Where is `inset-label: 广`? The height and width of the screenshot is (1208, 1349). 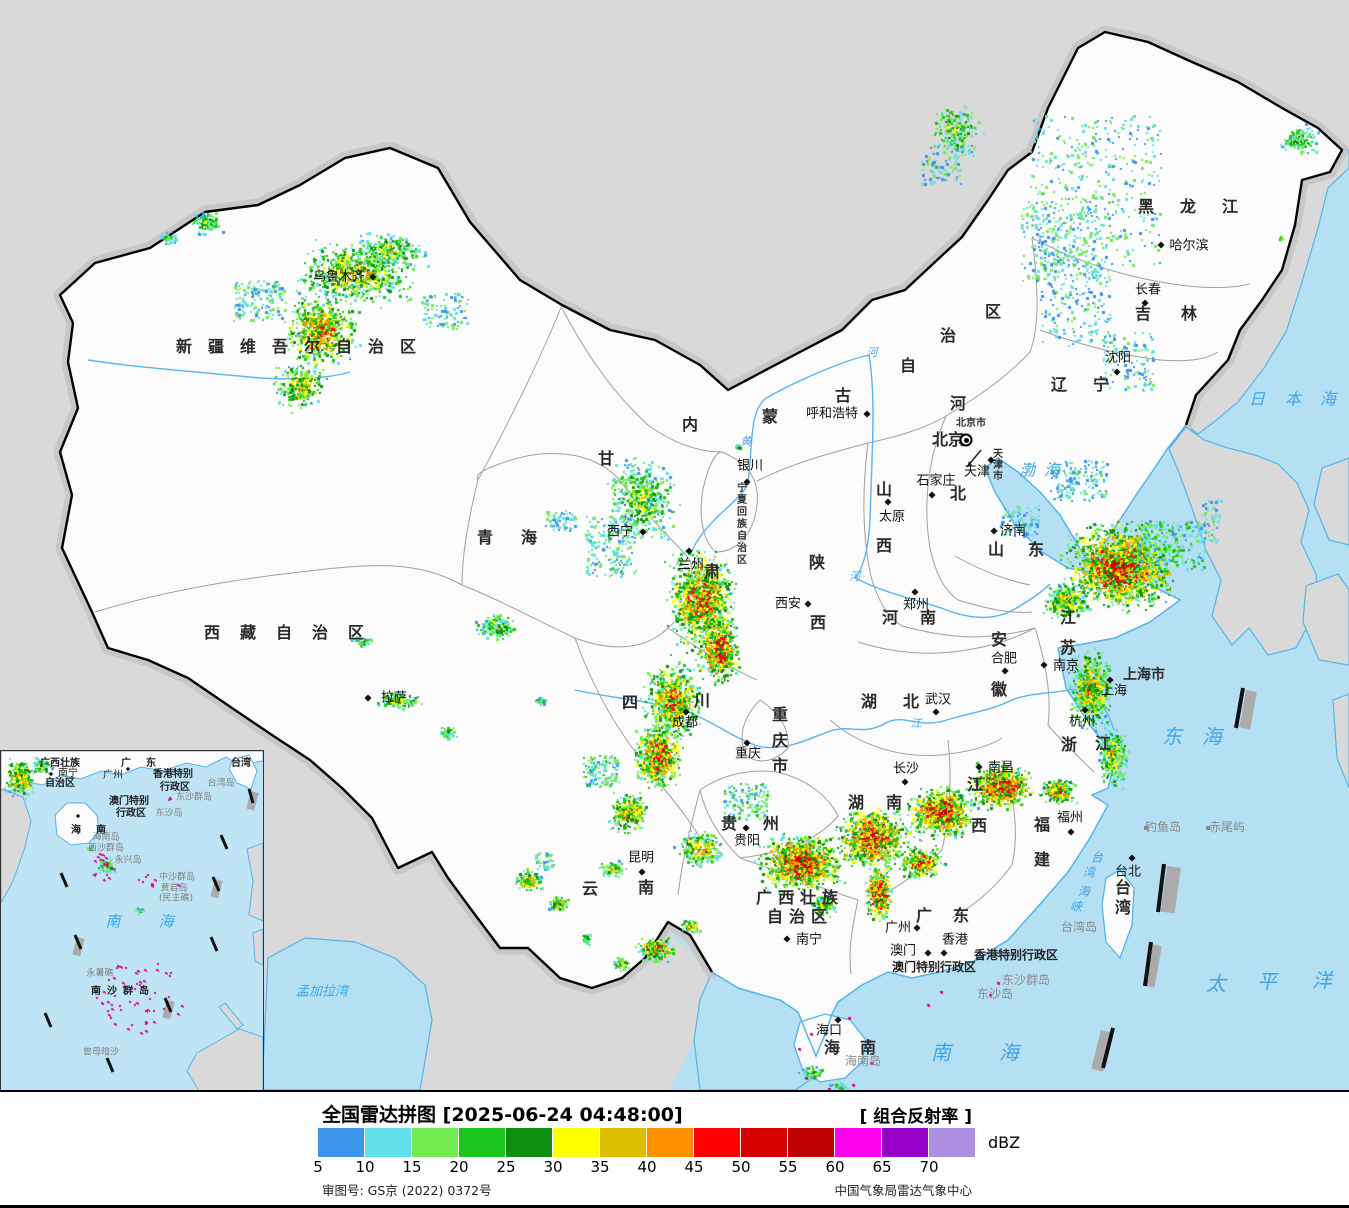
inset-label: 广 is located at coordinates (126, 763).